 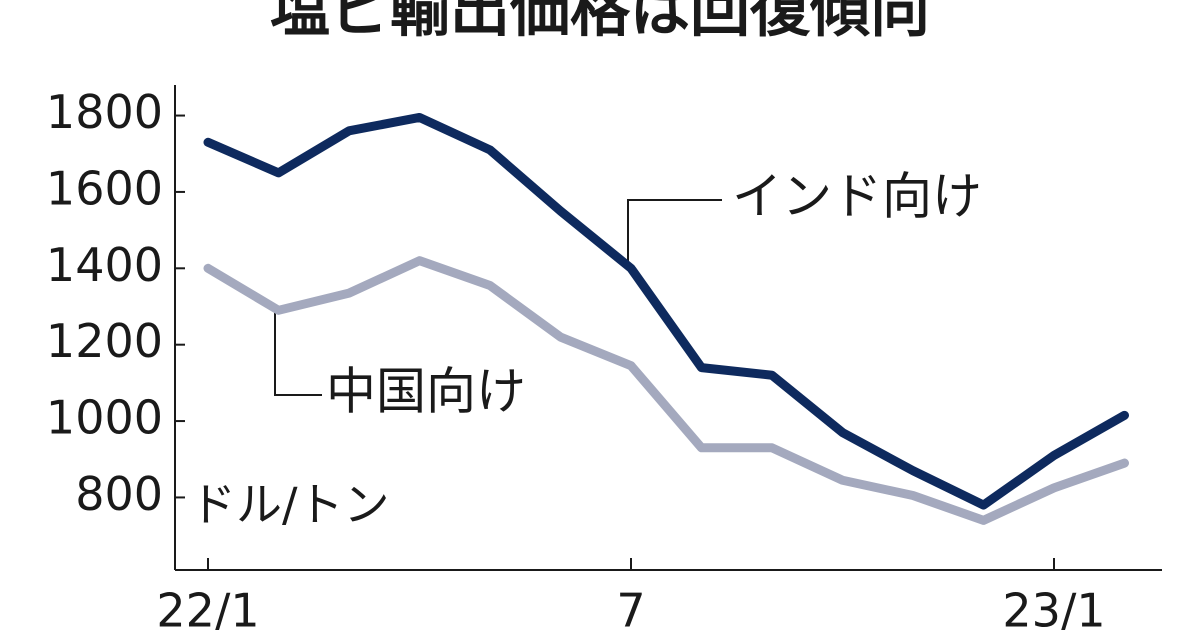 What do you see at coordinates (1053, 607) in the screenshot?
I see `x-tick-label: 23/1` at bounding box center [1053, 607].